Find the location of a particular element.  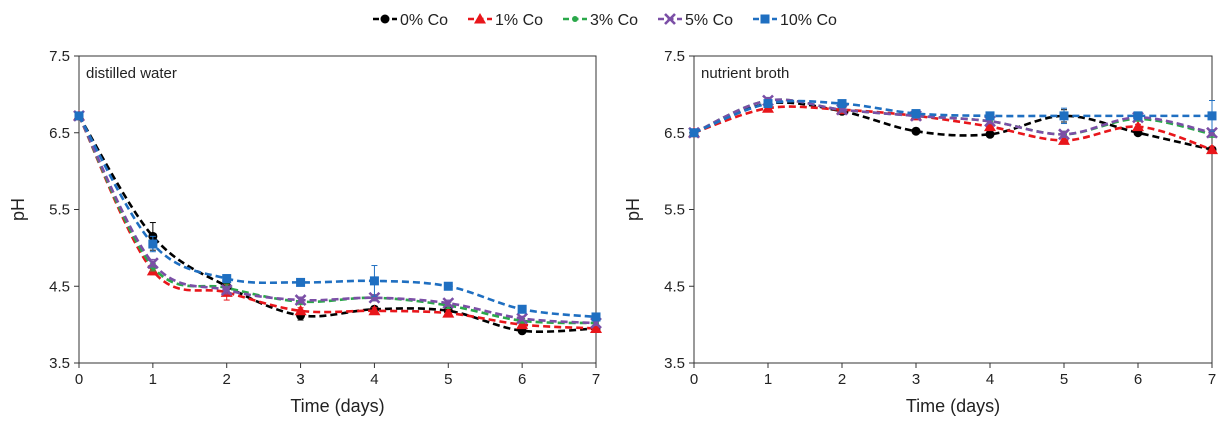

panel-label: nutrient broth is located at coordinates (745, 73).